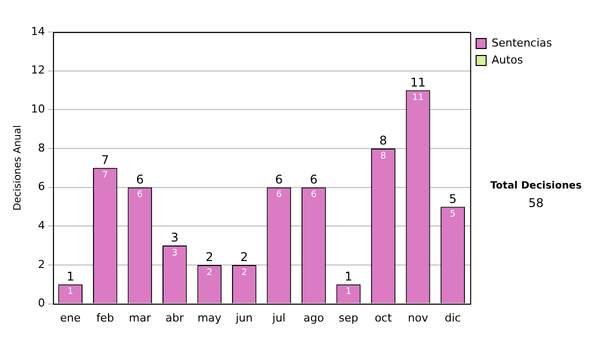  I want to click on total-label: 3, so click(174, 237).